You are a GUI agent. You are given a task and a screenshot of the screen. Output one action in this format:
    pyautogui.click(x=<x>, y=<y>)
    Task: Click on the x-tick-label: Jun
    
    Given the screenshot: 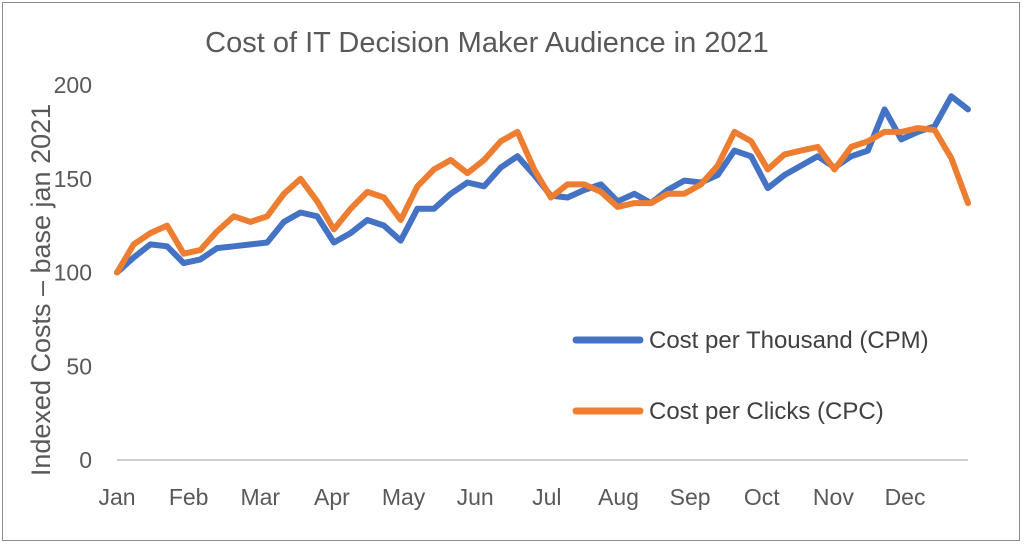 What is the action you would take?
    pyautogui.click(x=475, y=497)
    